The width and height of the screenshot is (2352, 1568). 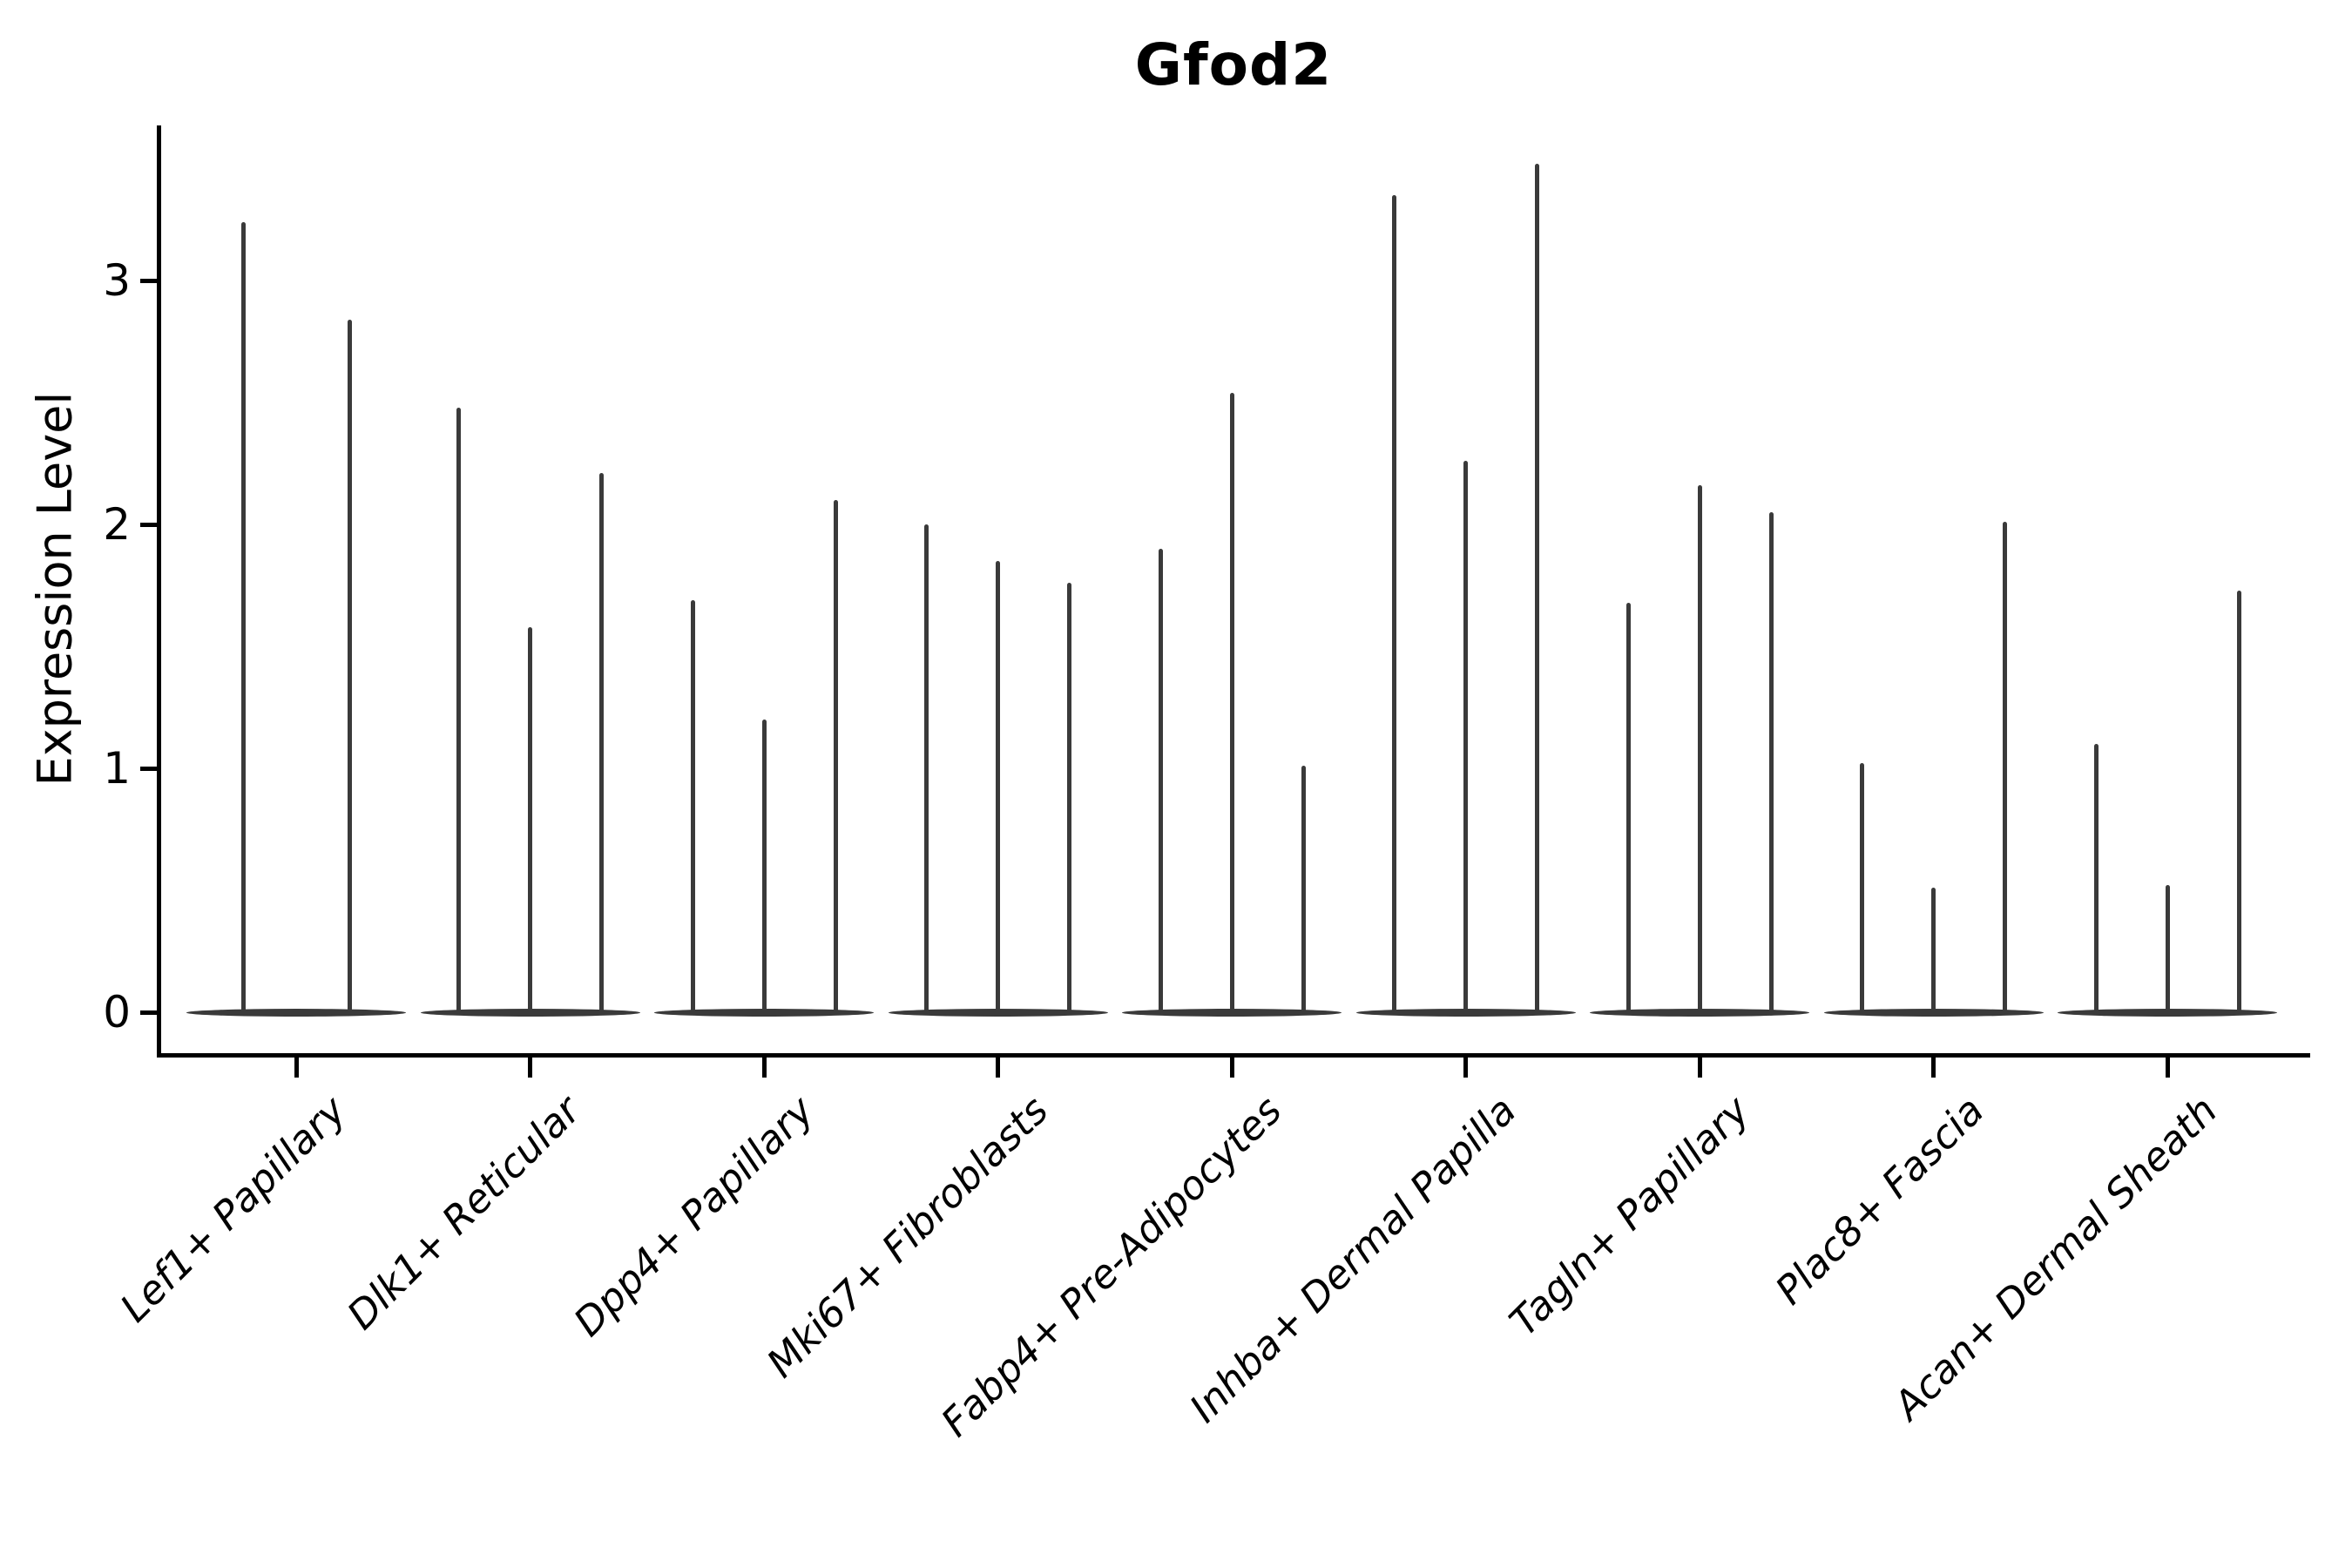 What do you see at coordinates (1233, 1055) in the screenshot?
I see `x-axis-spine` at bounding box center [1233, 1055].